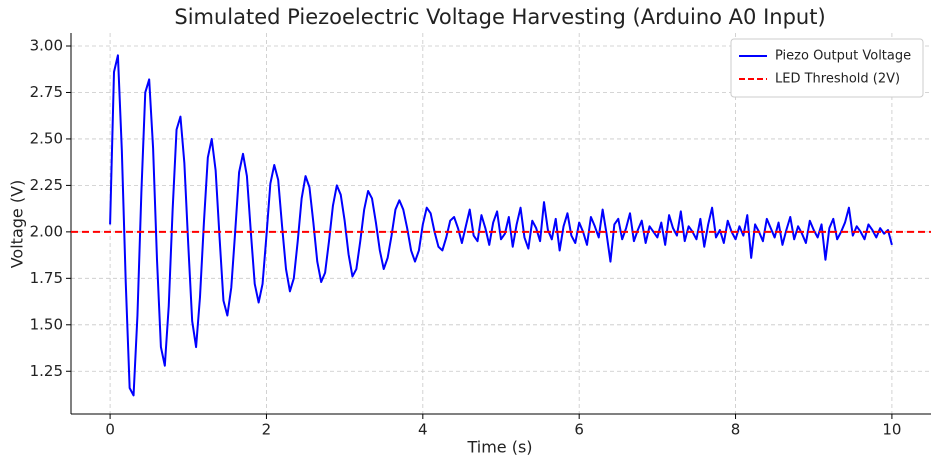 Image resolution: width=940 pixels, height=470 pixels. What do you see at coordinates (843, 56) in the screenshot?
I see `legend-label: Piezo Output Voltage` at bounding box center [843, 56].